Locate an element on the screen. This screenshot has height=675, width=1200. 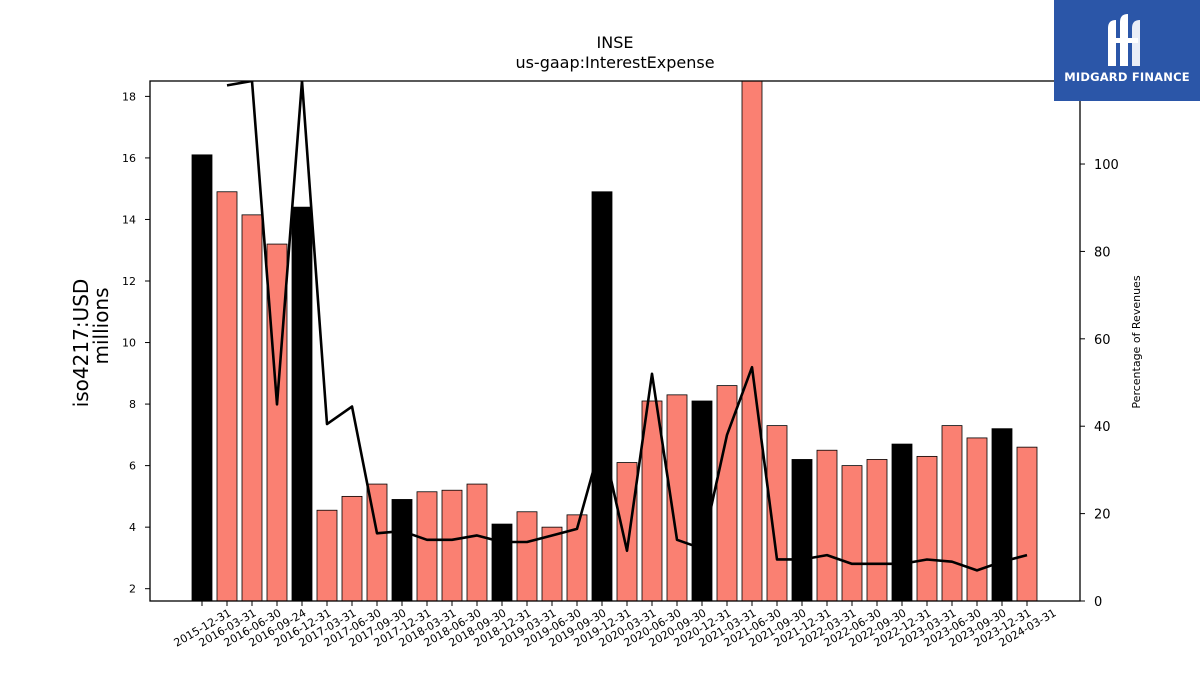
y-tick-label: 4 is located at coordinates (132, 527).